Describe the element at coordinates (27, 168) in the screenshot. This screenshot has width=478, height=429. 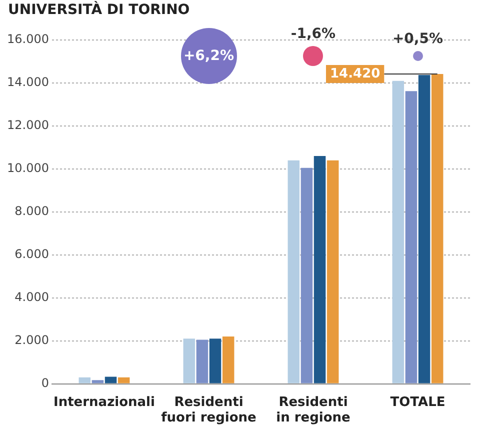
I see `y-tick-label: 10.000` at that location.